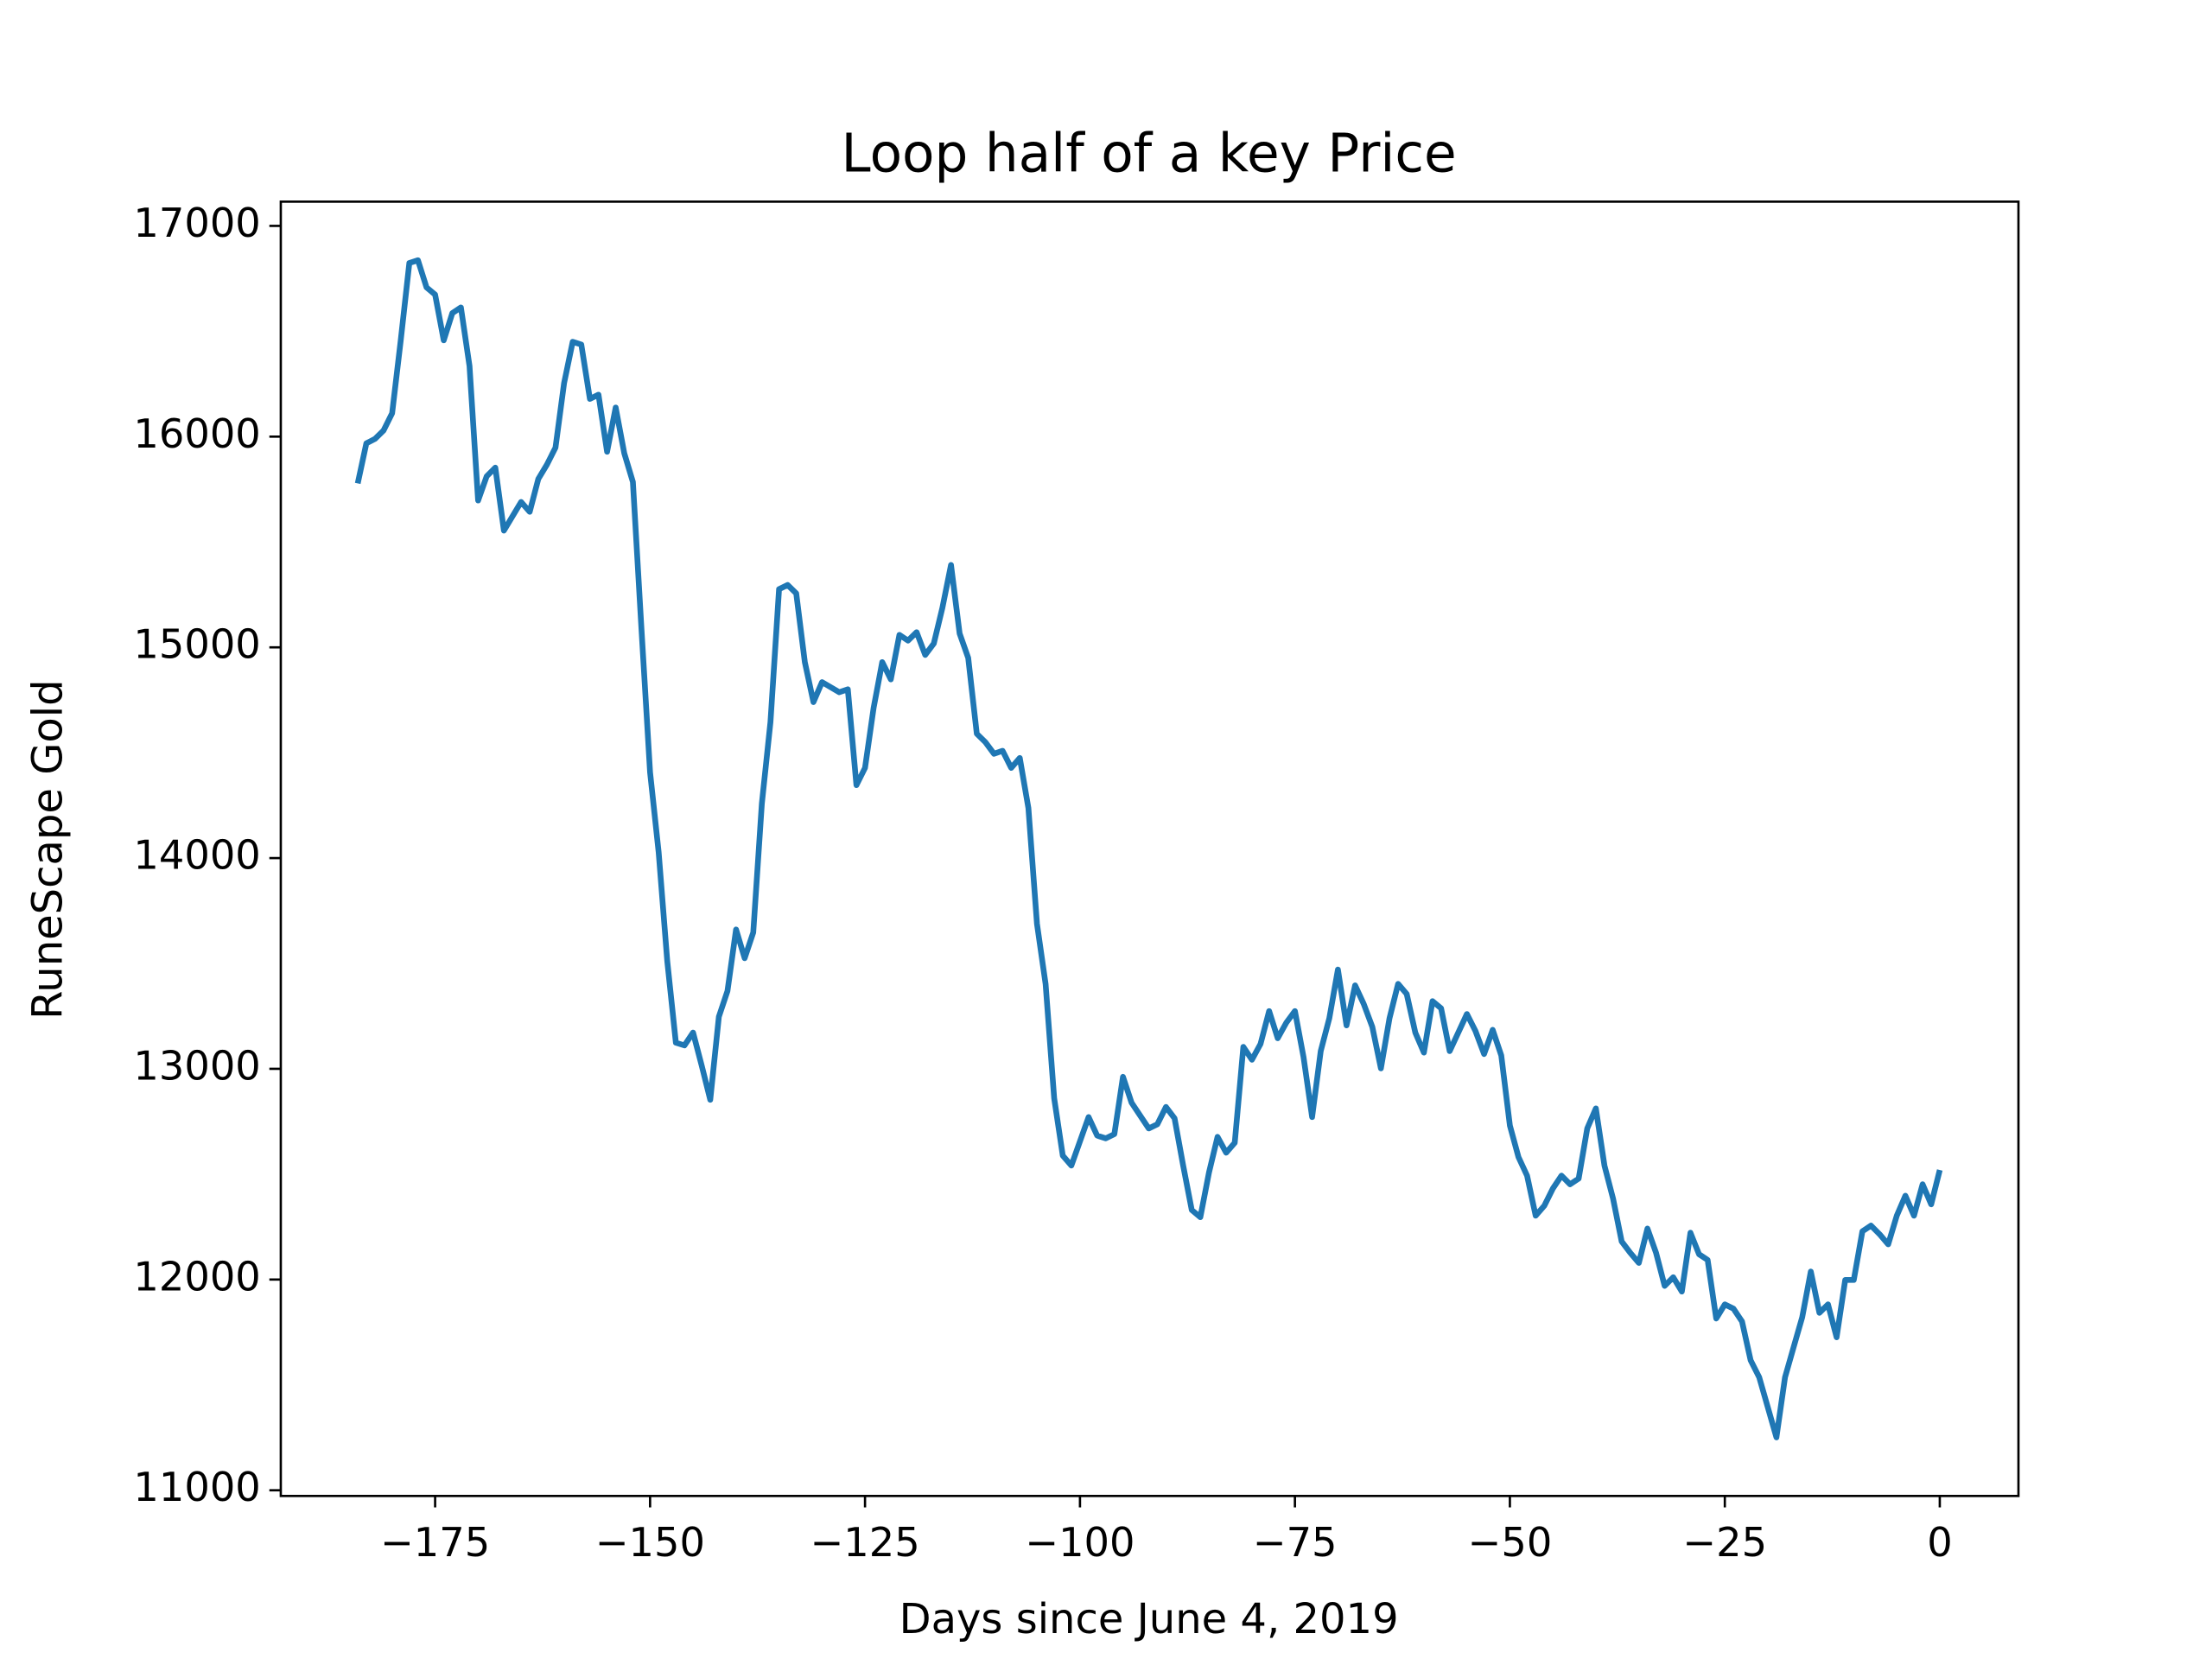 The width and height of the screenshot is (2212, 1659). What do you see at coordinates (196, 644) in the screenshot?
I see `y-tick-label: 15000` at bounding box center [196, 644].